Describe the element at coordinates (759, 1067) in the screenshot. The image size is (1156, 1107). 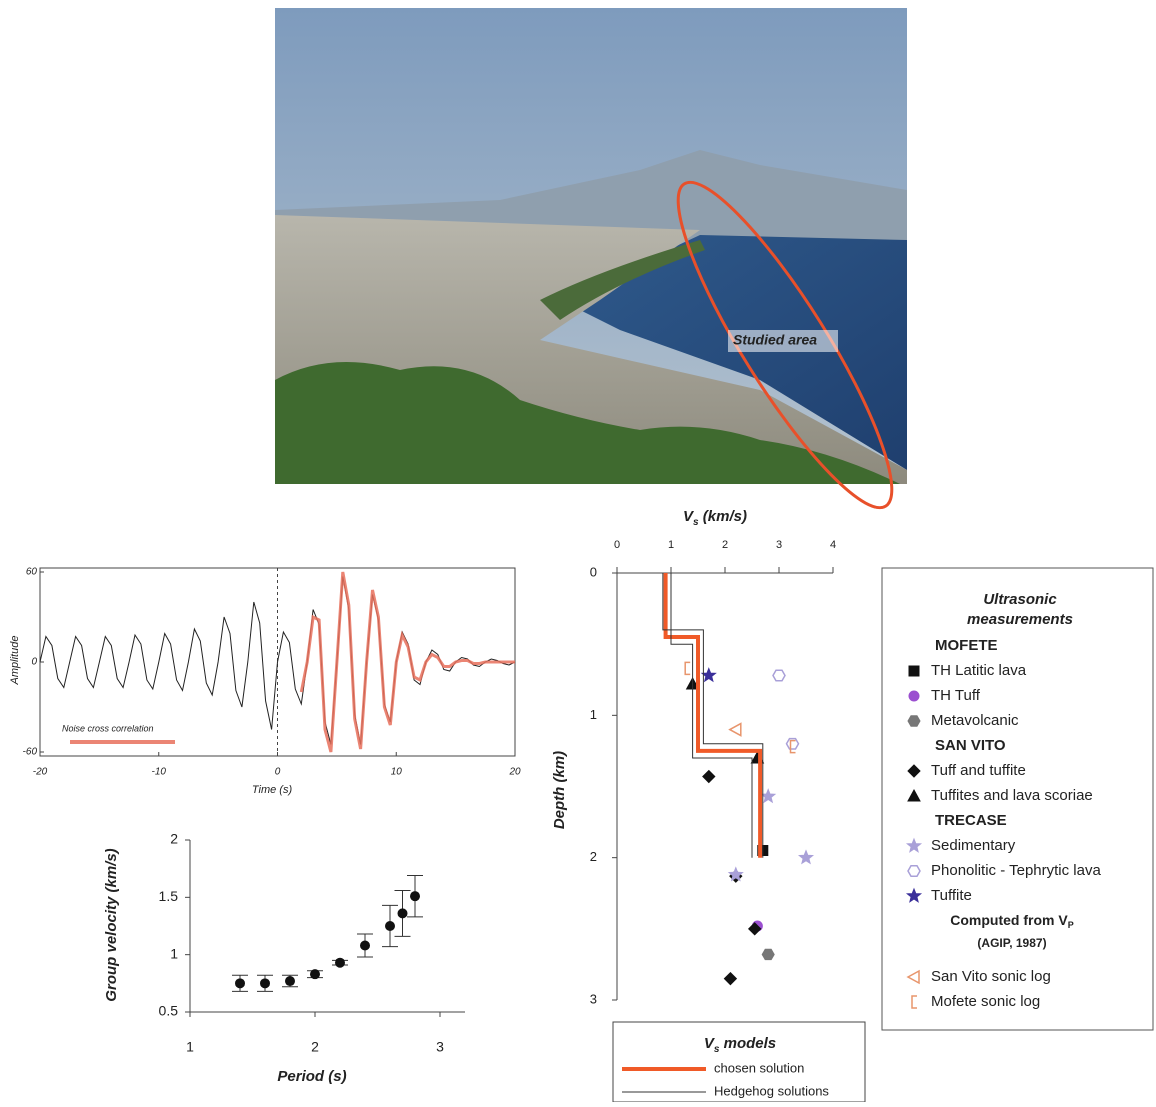
I see `legend-label: chosen solution` at that location.